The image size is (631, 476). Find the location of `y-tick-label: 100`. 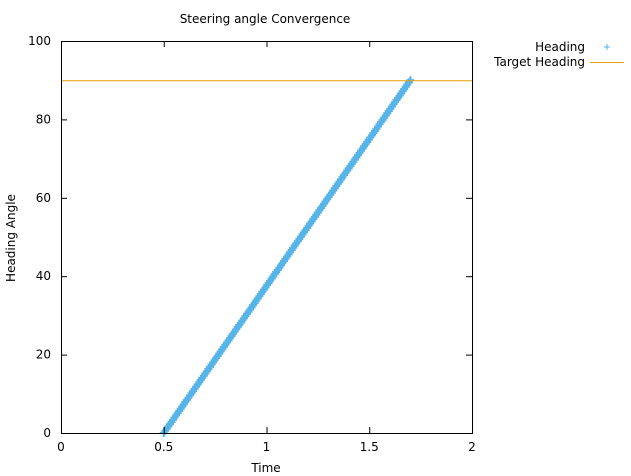

y-tick-label: 100 is located at coordinates (39, 41).